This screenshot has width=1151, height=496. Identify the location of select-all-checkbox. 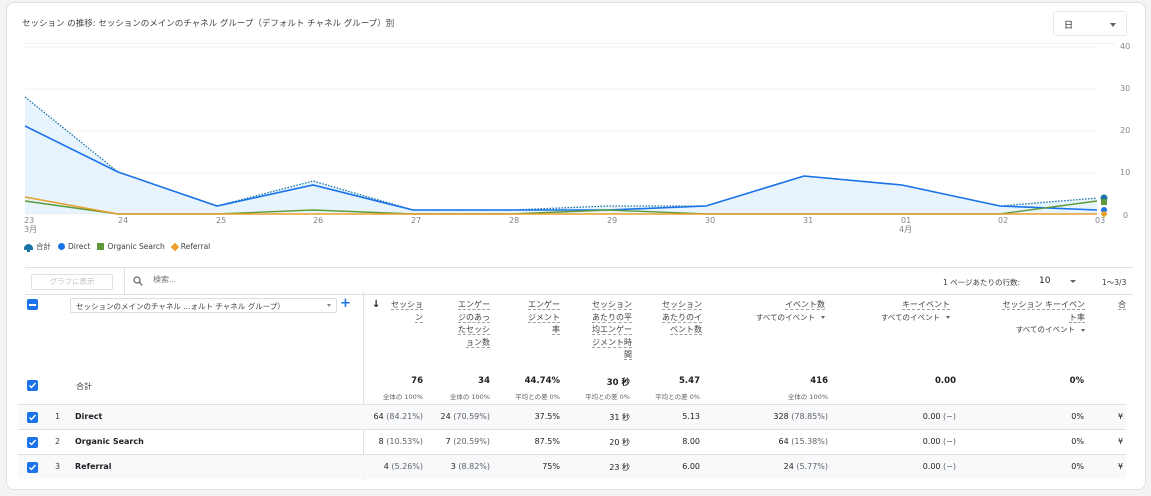
(32, 304).